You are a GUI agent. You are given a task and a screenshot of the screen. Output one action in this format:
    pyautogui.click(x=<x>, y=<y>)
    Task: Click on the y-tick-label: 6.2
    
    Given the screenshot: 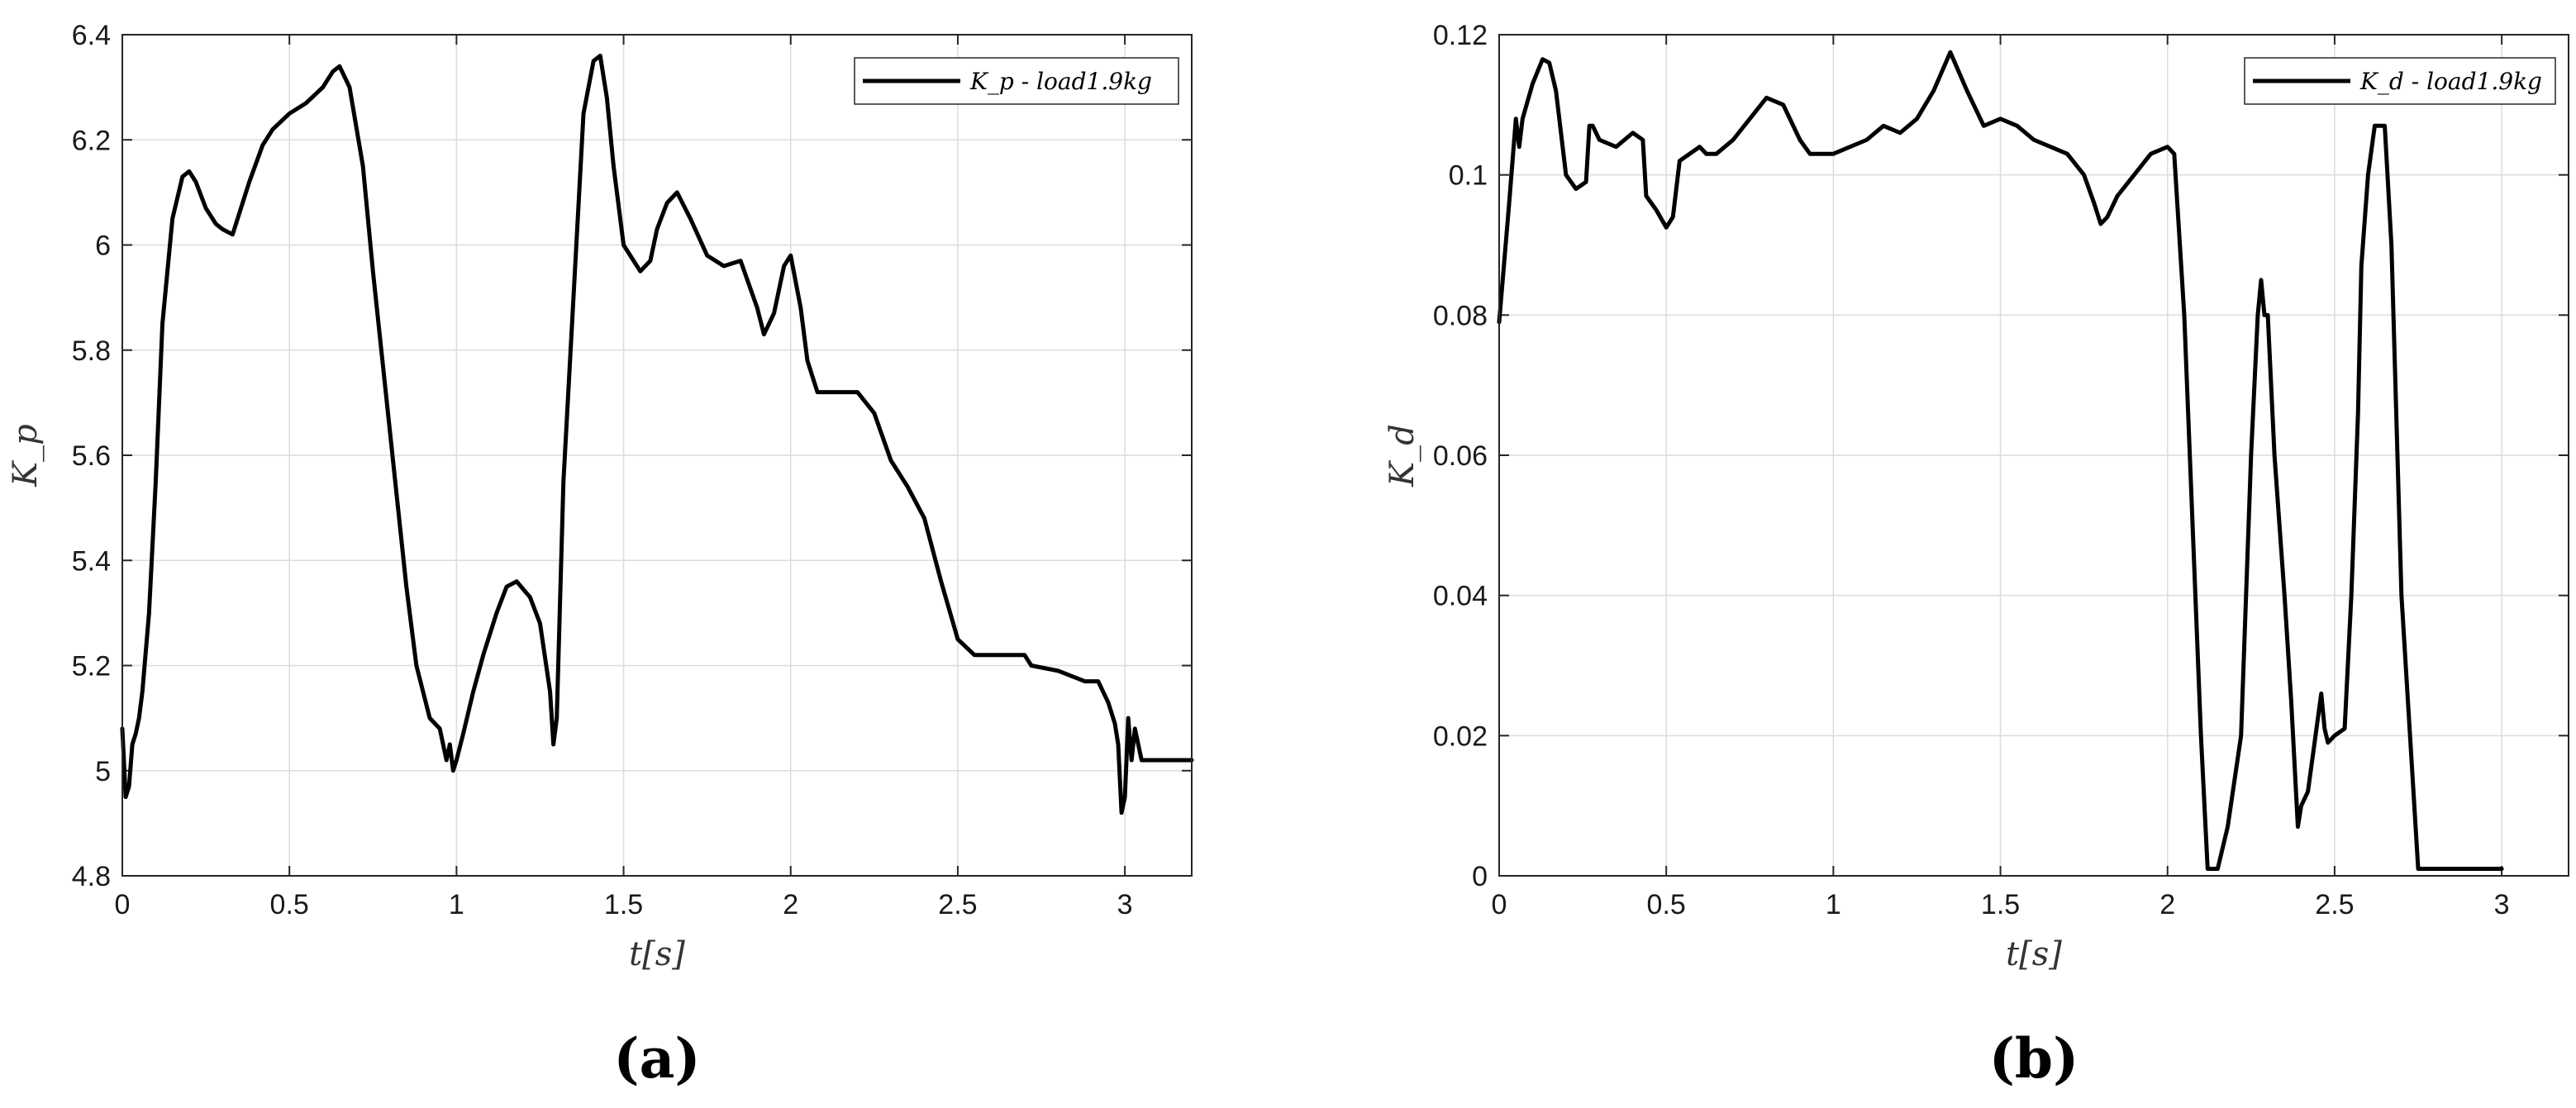 What is the action you would take?
    pyautogui.click(x=91, y=141)
    